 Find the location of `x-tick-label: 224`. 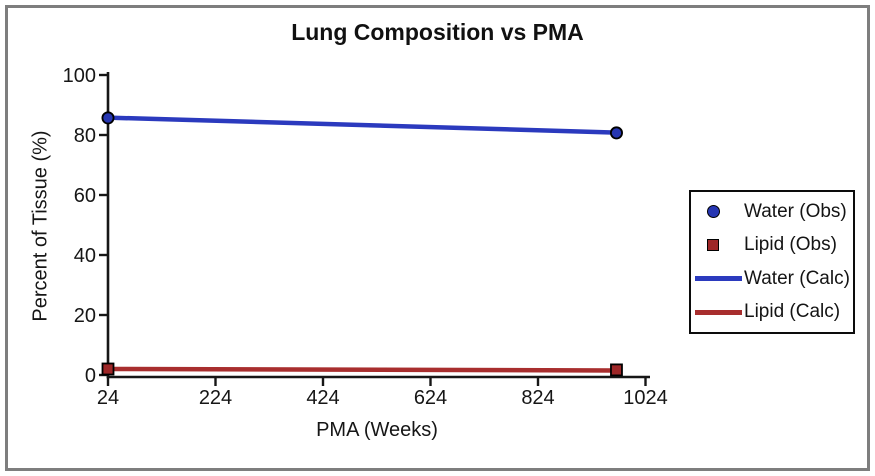

x-tick-label: 224 is located at coordinates (215, 398).